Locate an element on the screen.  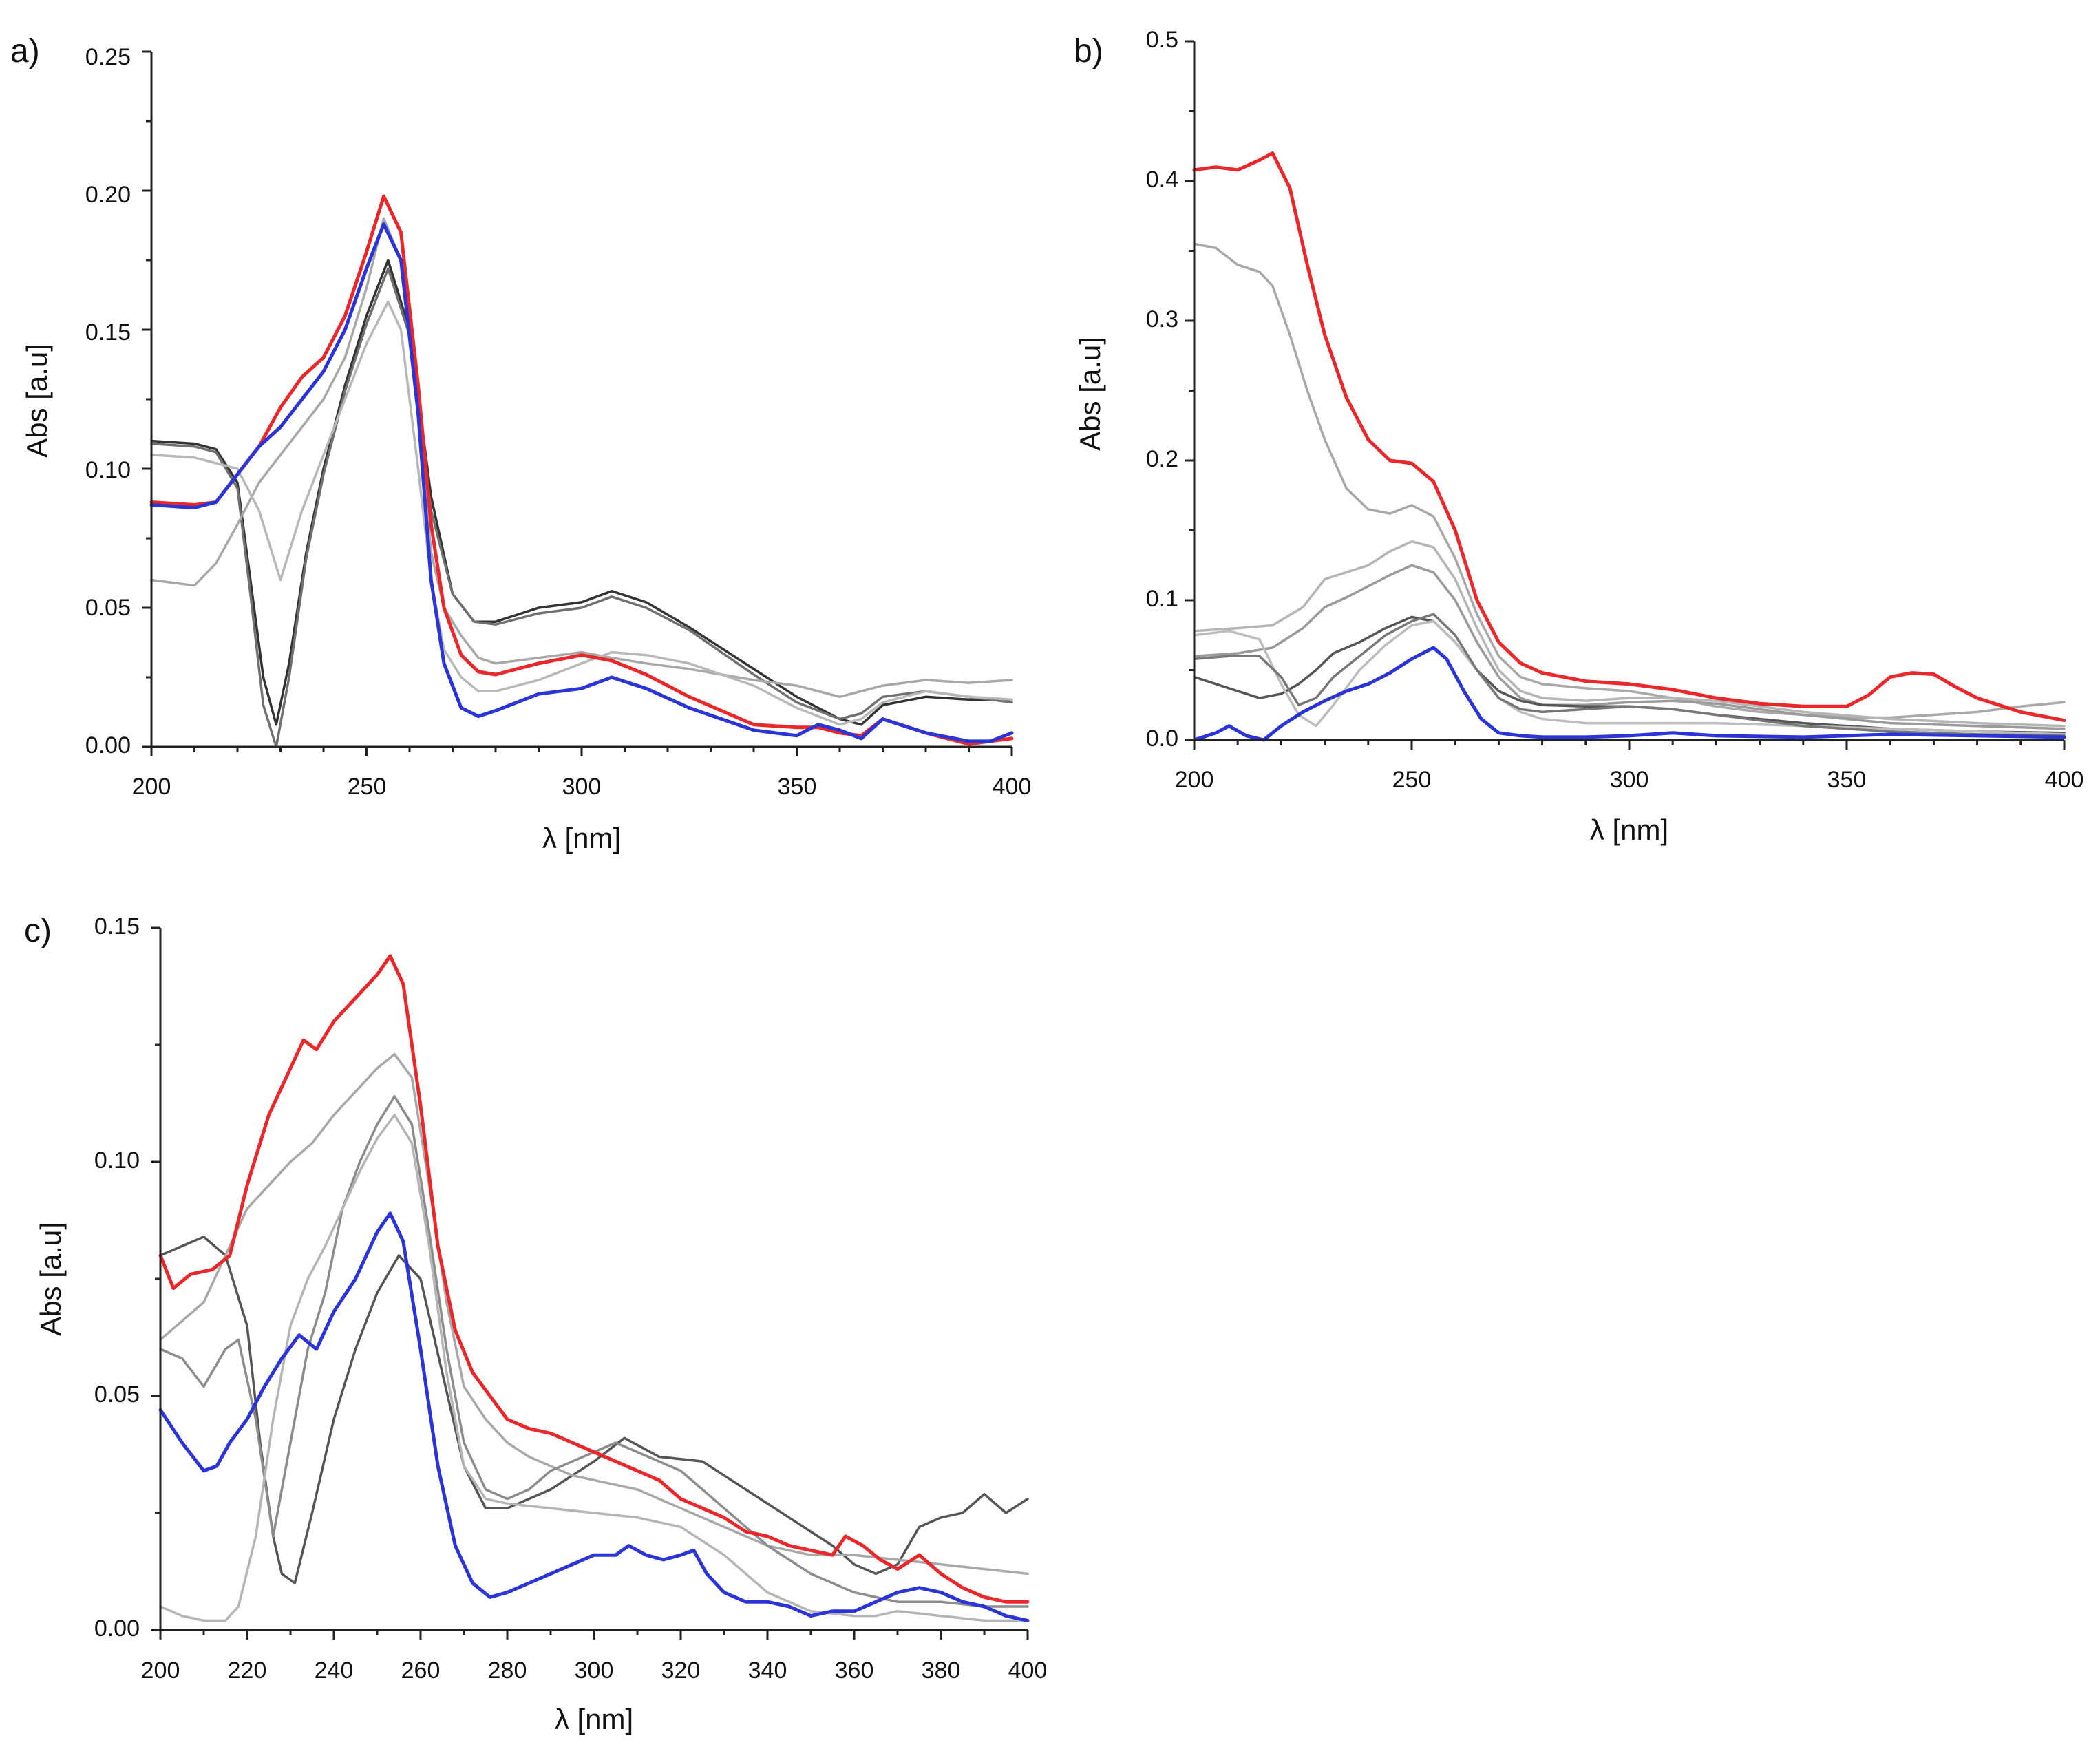
panel-b-y-ticks: 0.0 0.1 0.2 0.3 0.4 0.5 is located at coordinates (1162, 389).